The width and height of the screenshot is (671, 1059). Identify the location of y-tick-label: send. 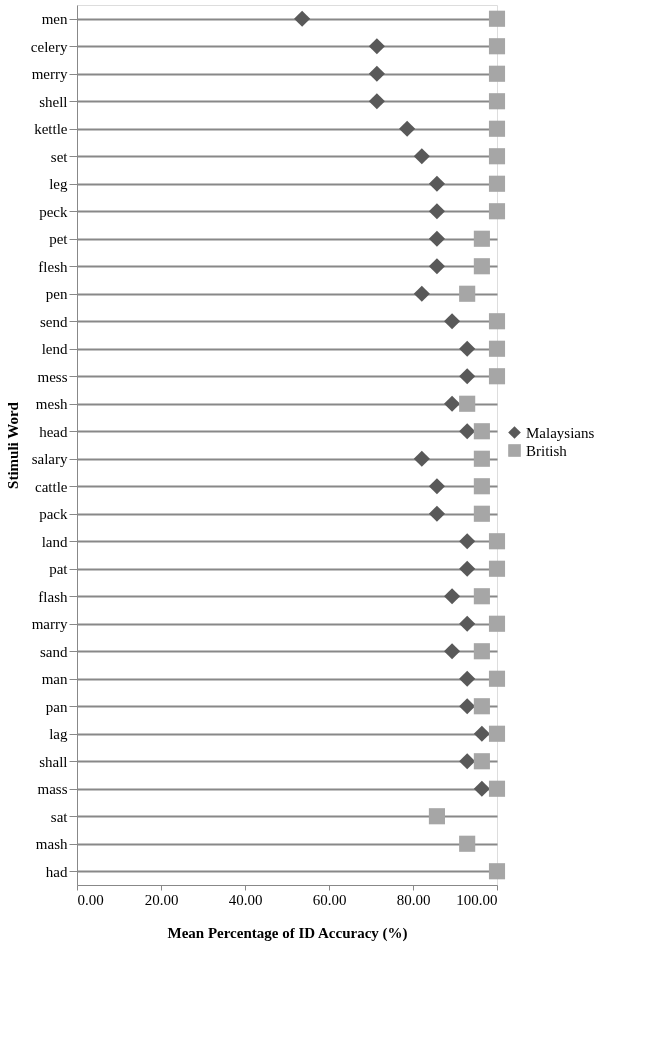
(54, 321).